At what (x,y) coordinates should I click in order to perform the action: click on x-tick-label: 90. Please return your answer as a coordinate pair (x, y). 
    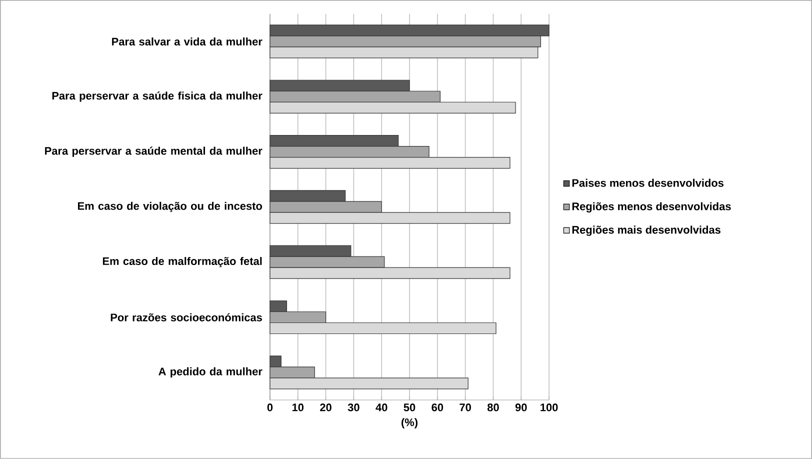
    Looking at the image, I should click on (521, 408).